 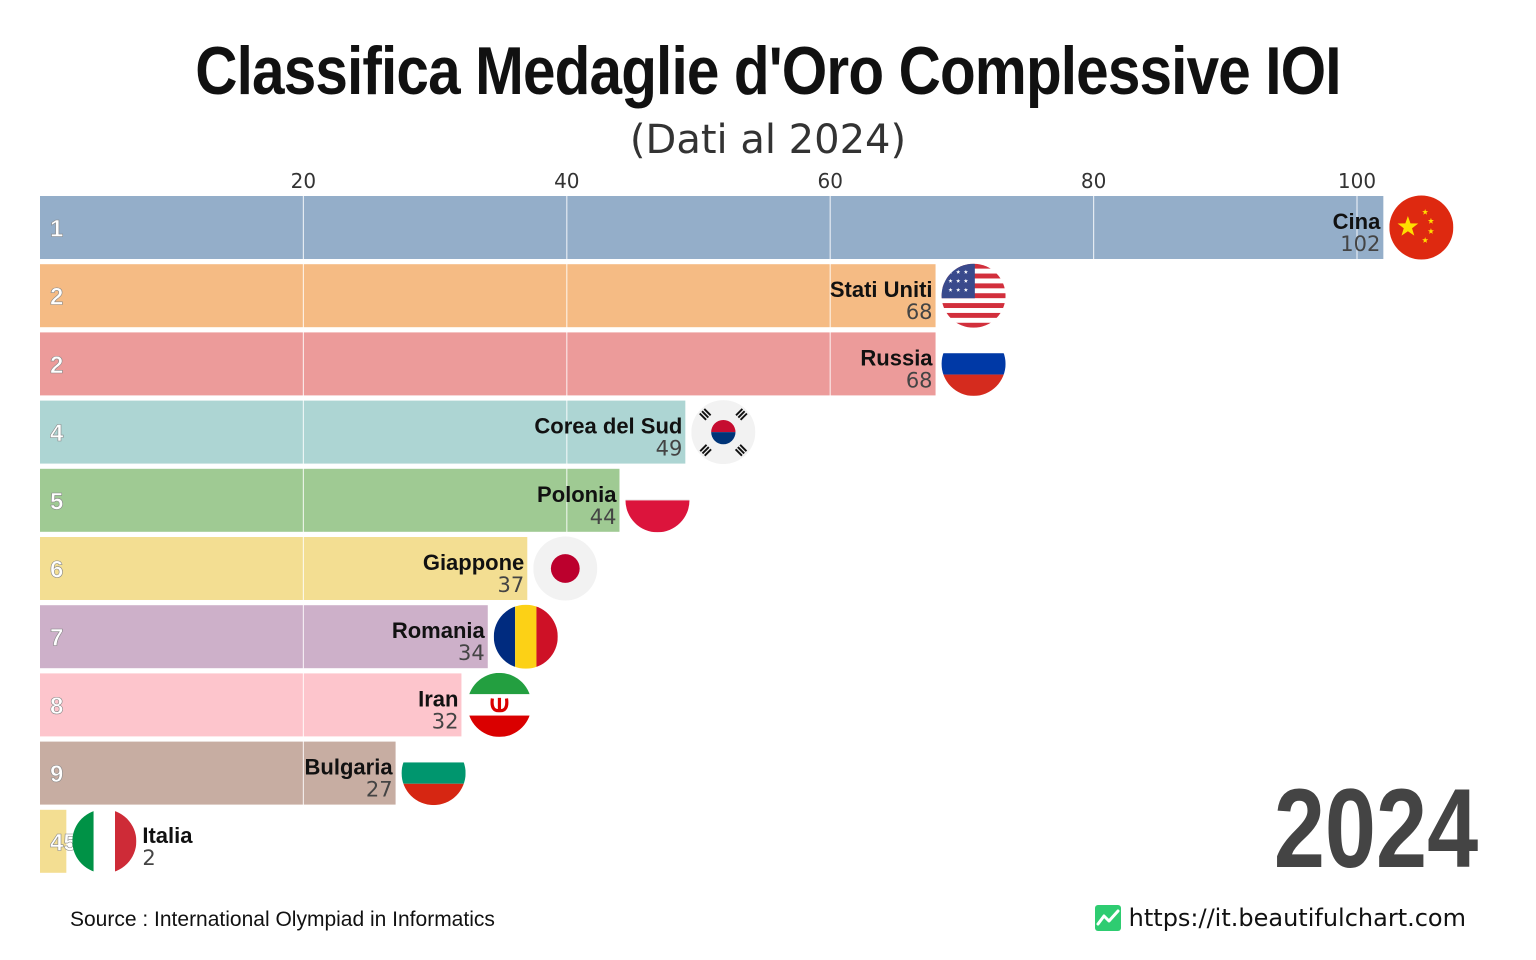 What do you see at coordinates (56, 570) in the screenshot?
I see `rank-label: 6` at bounding box center [56, 570].